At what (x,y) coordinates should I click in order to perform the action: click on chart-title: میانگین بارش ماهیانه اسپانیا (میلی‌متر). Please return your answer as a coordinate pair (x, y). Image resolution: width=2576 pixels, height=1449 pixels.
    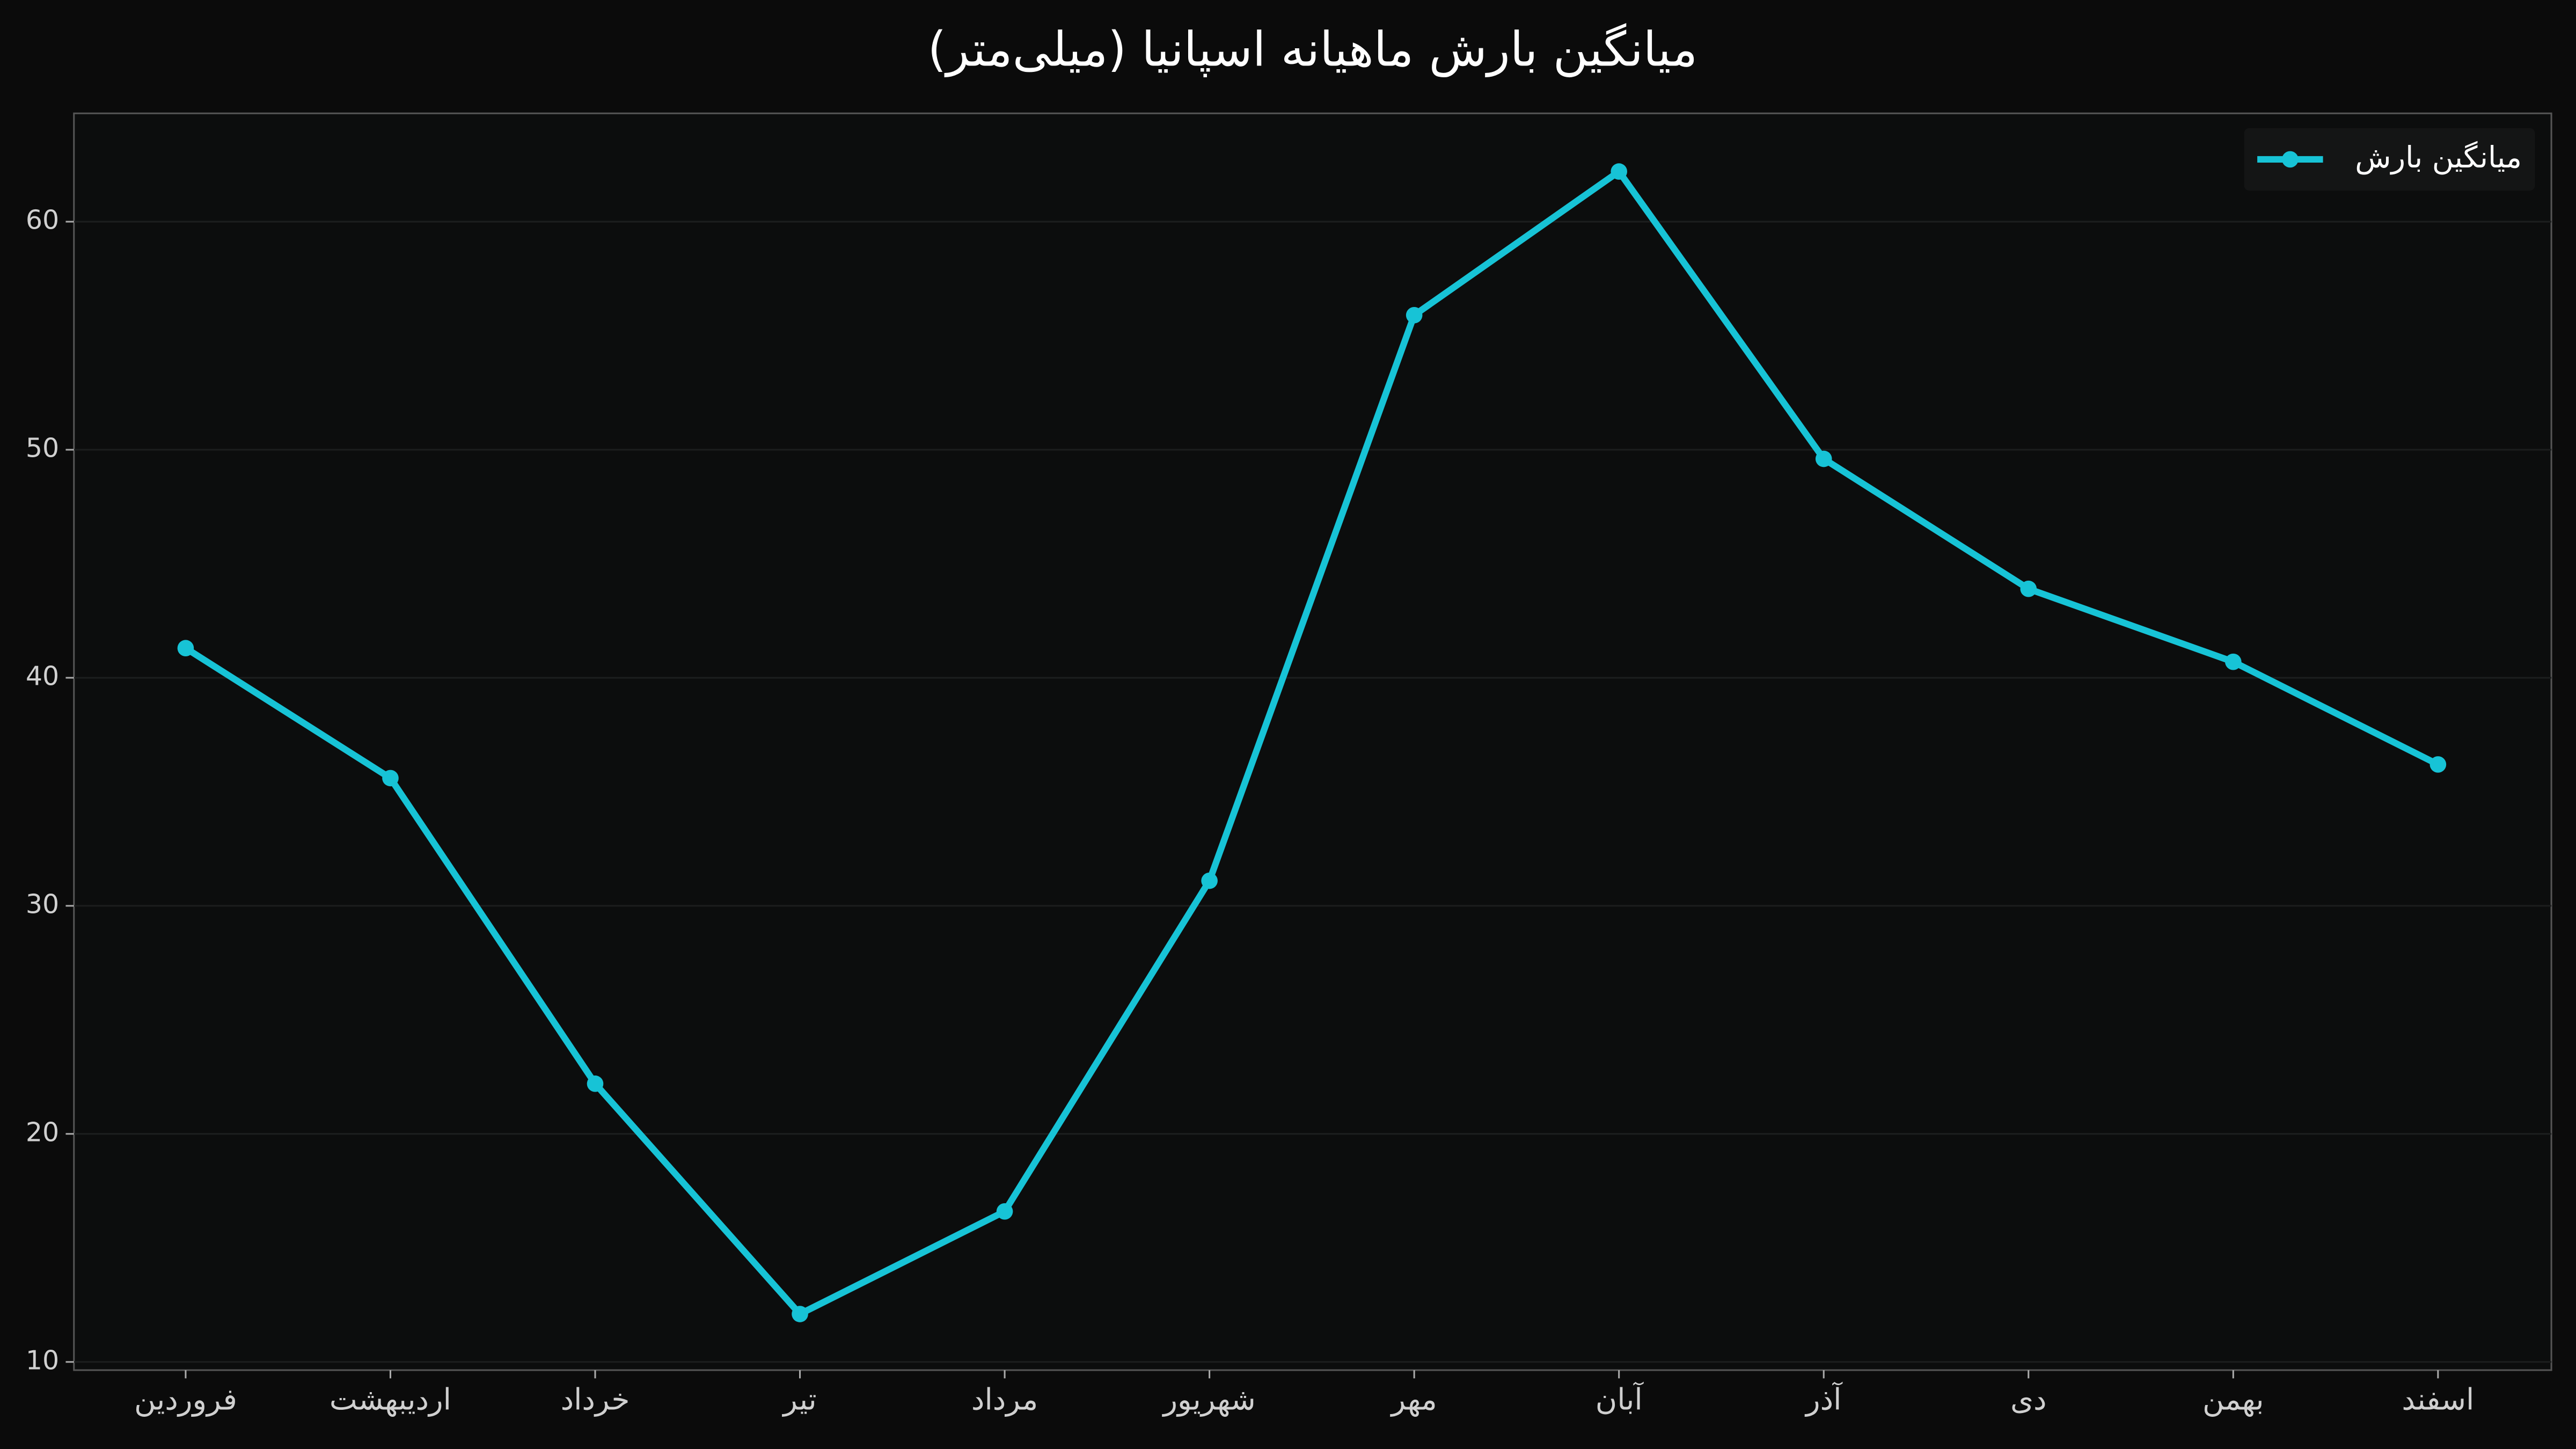
    Looking at the image, I should click on (1313, 49).